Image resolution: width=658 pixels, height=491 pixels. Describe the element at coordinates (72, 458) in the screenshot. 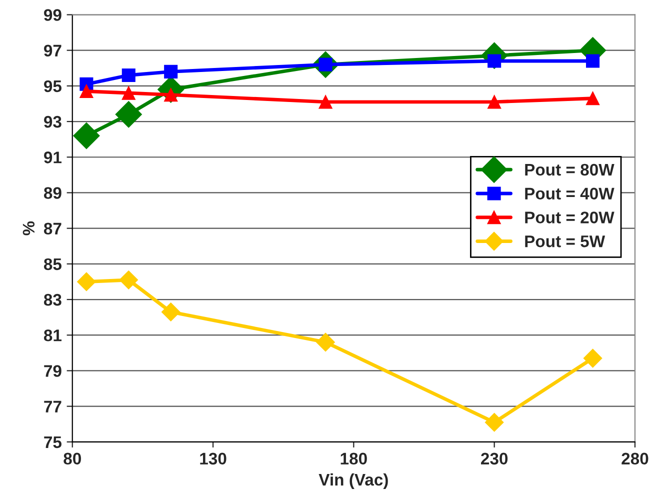

I see `x-tick-label: 80` at that location.